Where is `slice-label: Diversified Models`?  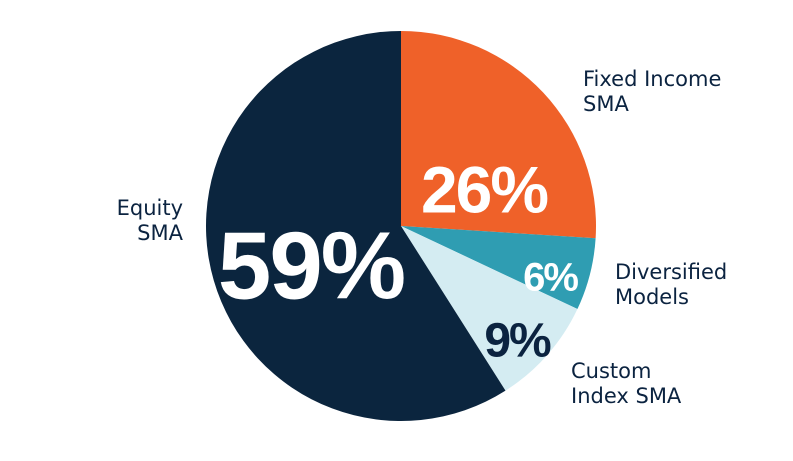
slice-label: Diversified Models is located at coordinates (671, 284).